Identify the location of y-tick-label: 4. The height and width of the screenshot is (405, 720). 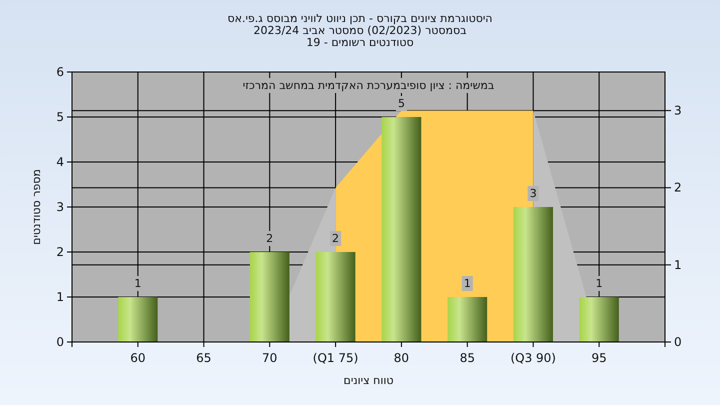
(60, 162).